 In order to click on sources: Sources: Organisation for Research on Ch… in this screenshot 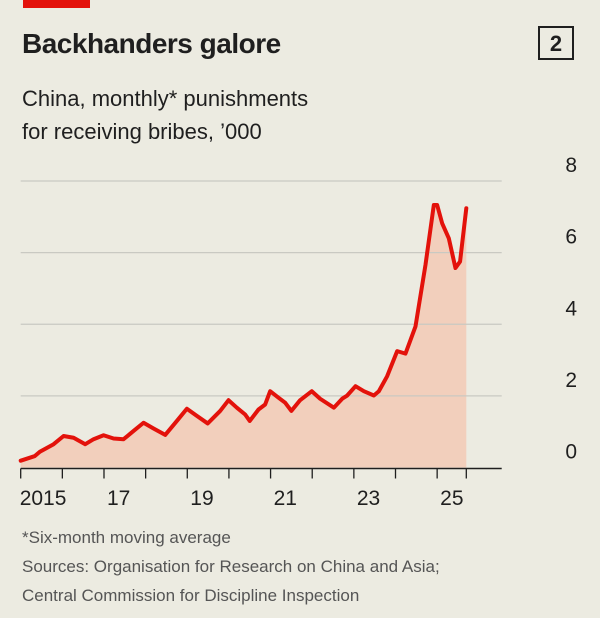, I will do `click(231, 566)`.